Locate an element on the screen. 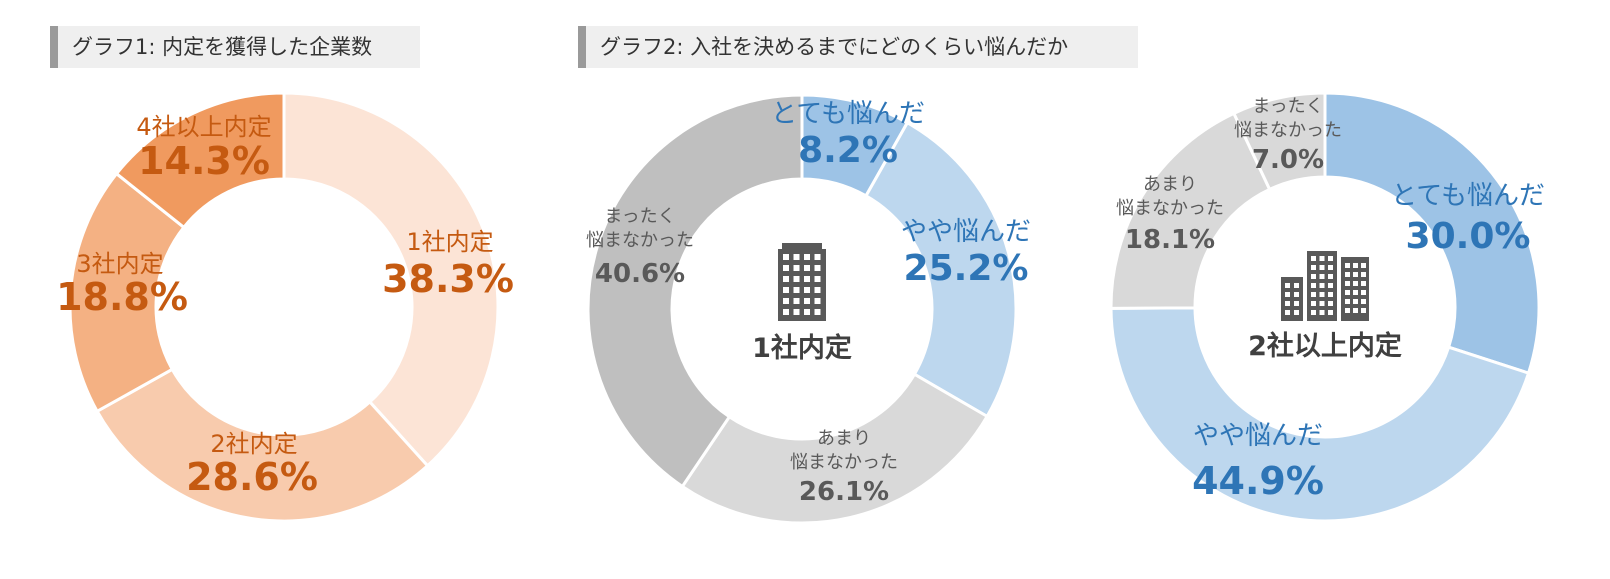 This screenshot has height=579, width=1610. chart3-slice-3-value: 18.1% is located at coordinates (1170, 240).